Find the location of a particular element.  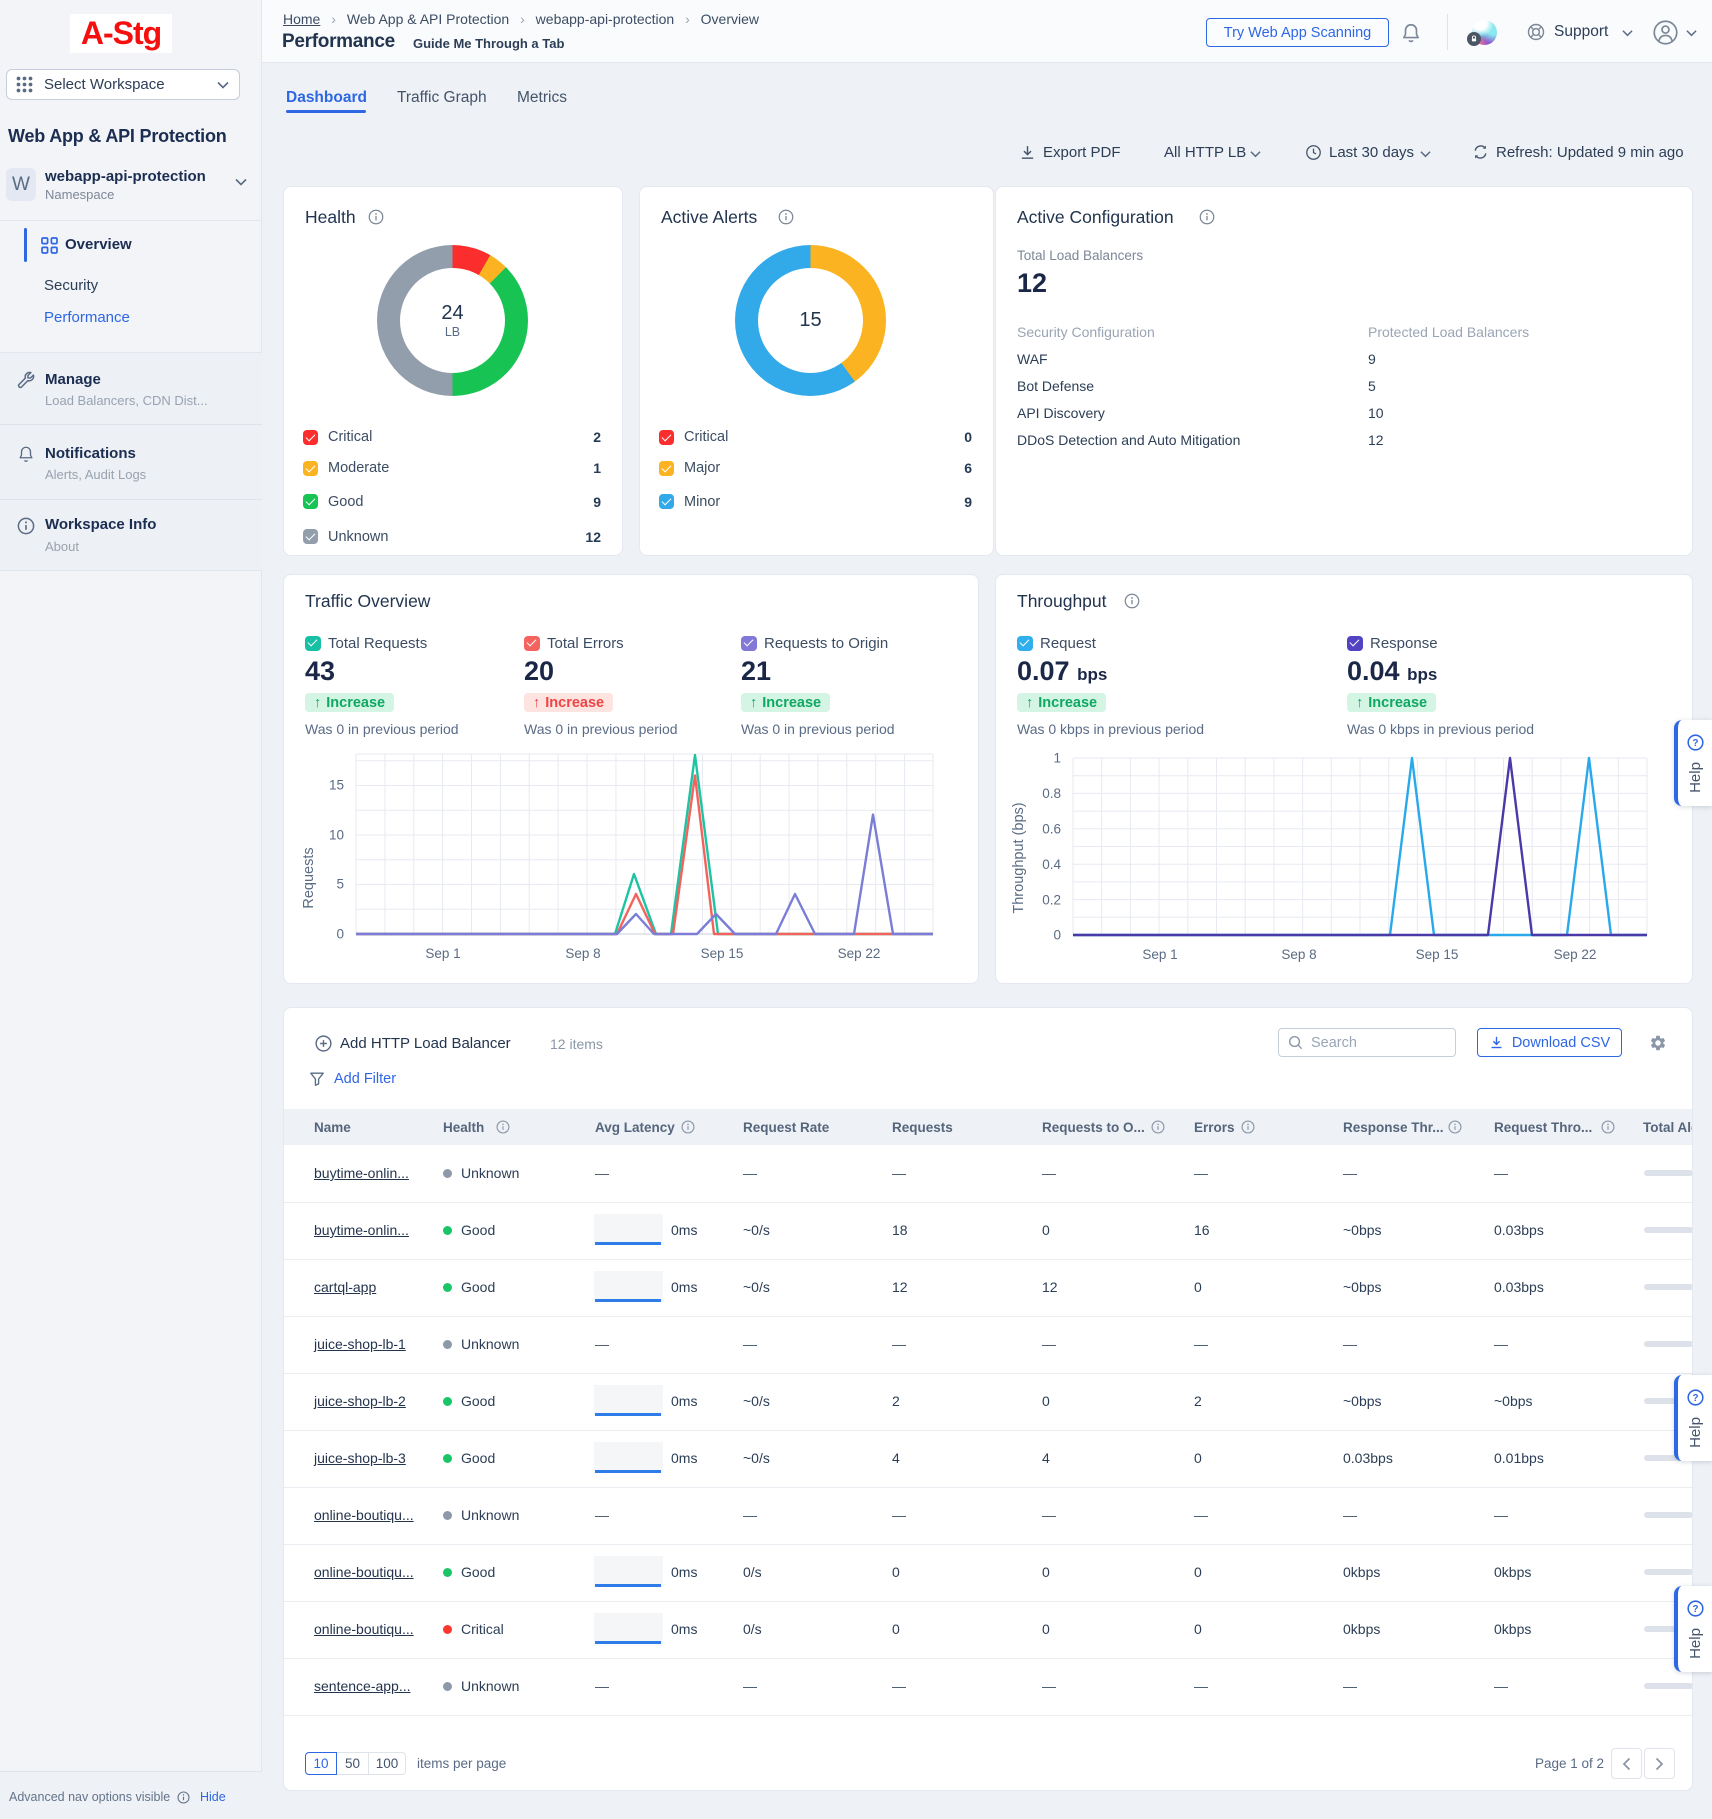

svg-text: 5 is located at coordinates (340, 884).